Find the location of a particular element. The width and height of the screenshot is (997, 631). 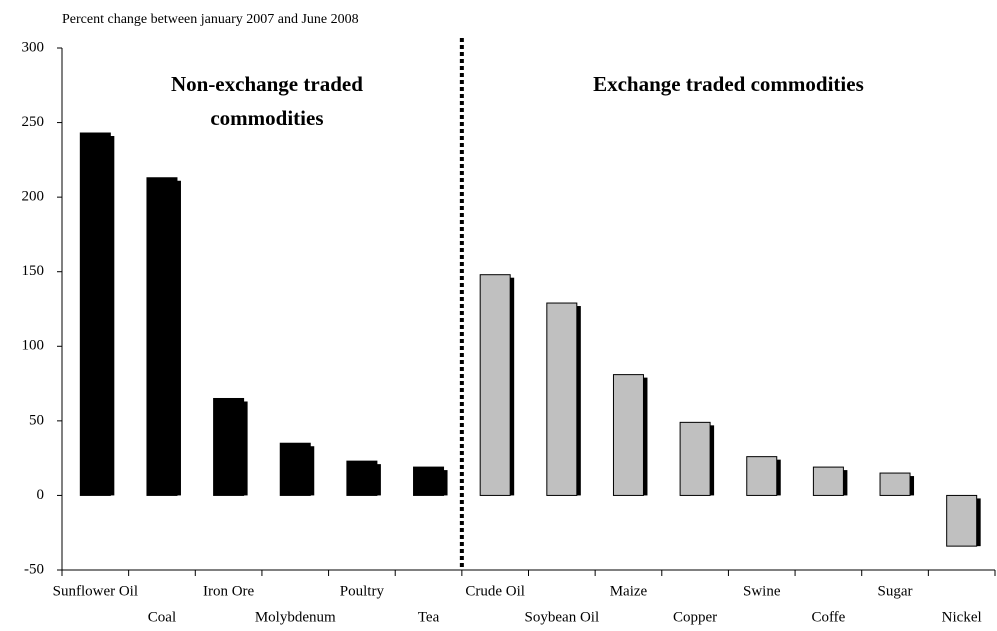

y-tick-label: 250 is located at coordinates (33, 122).